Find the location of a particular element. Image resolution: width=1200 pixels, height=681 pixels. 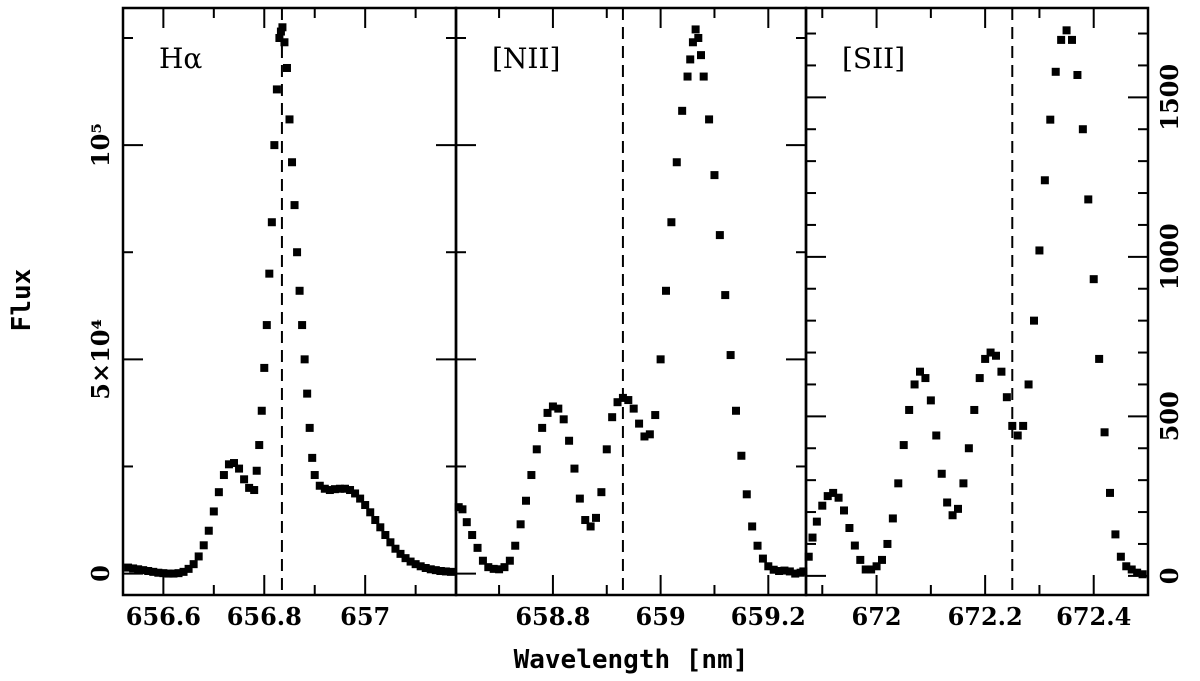

y-tick-label: 1500 is located at coordinates (1169, 97).